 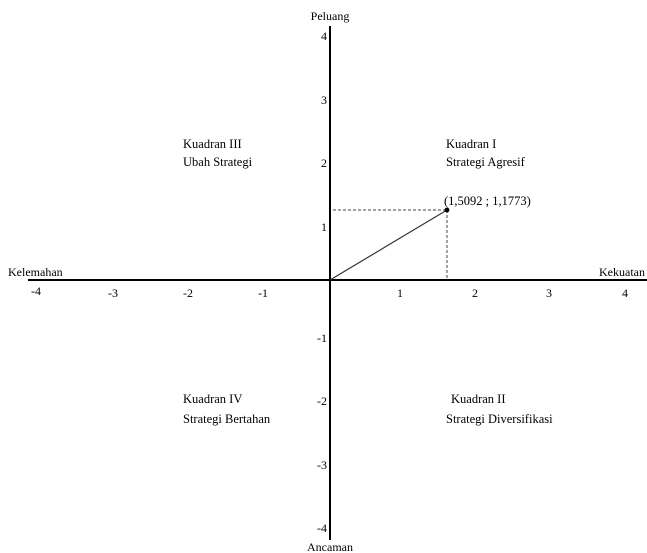 I want to click on quadrant-2-strategy: Strategi Diversifikasi, so click(x=499, y=419).